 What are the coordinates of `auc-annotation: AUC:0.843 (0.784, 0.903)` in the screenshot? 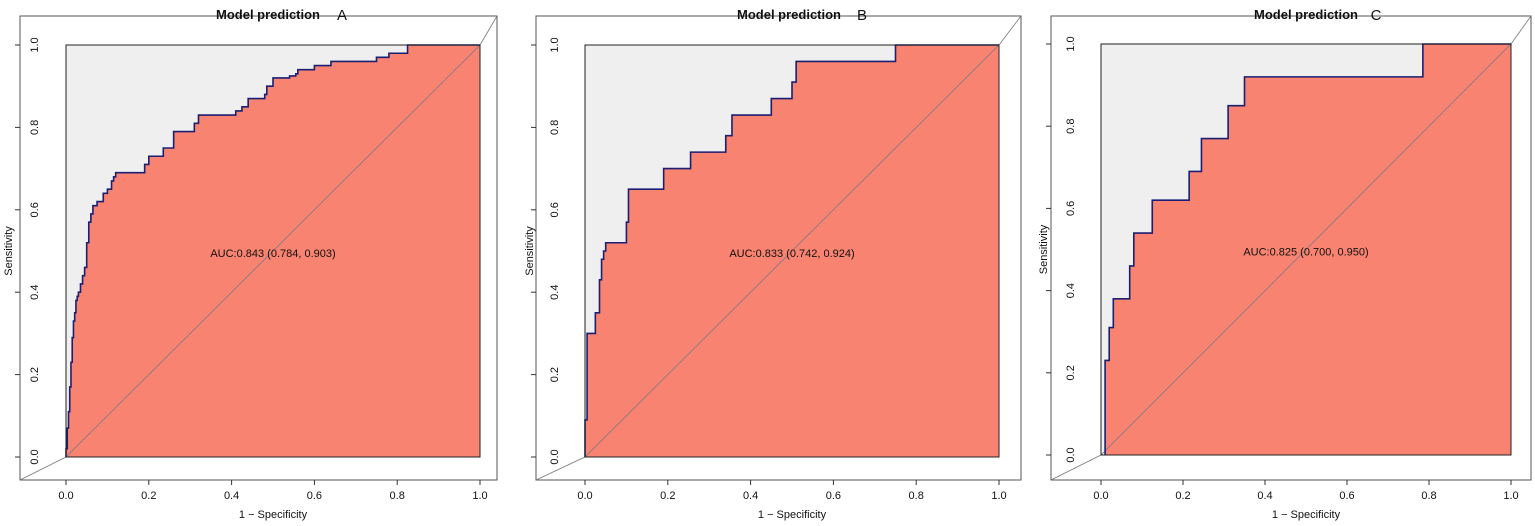 It's located at (272, 254).